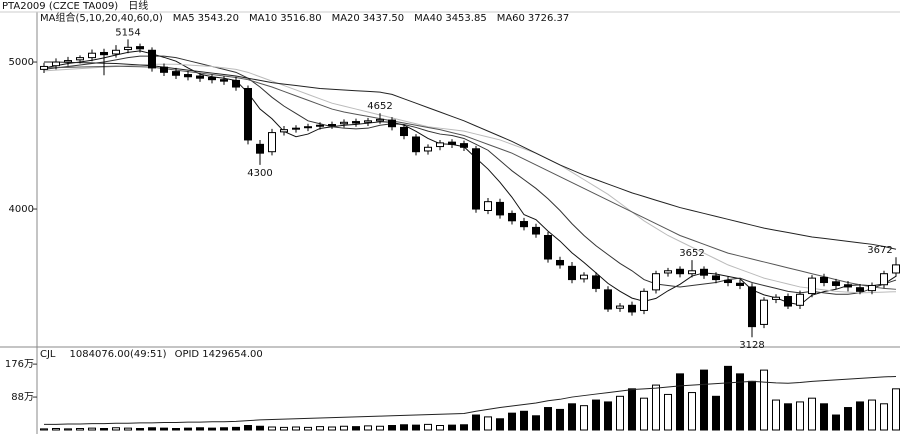 The image size is (900, 434). I want to click on instrument-title: PTA2009 (CZCE TA009), so click(60, 6).